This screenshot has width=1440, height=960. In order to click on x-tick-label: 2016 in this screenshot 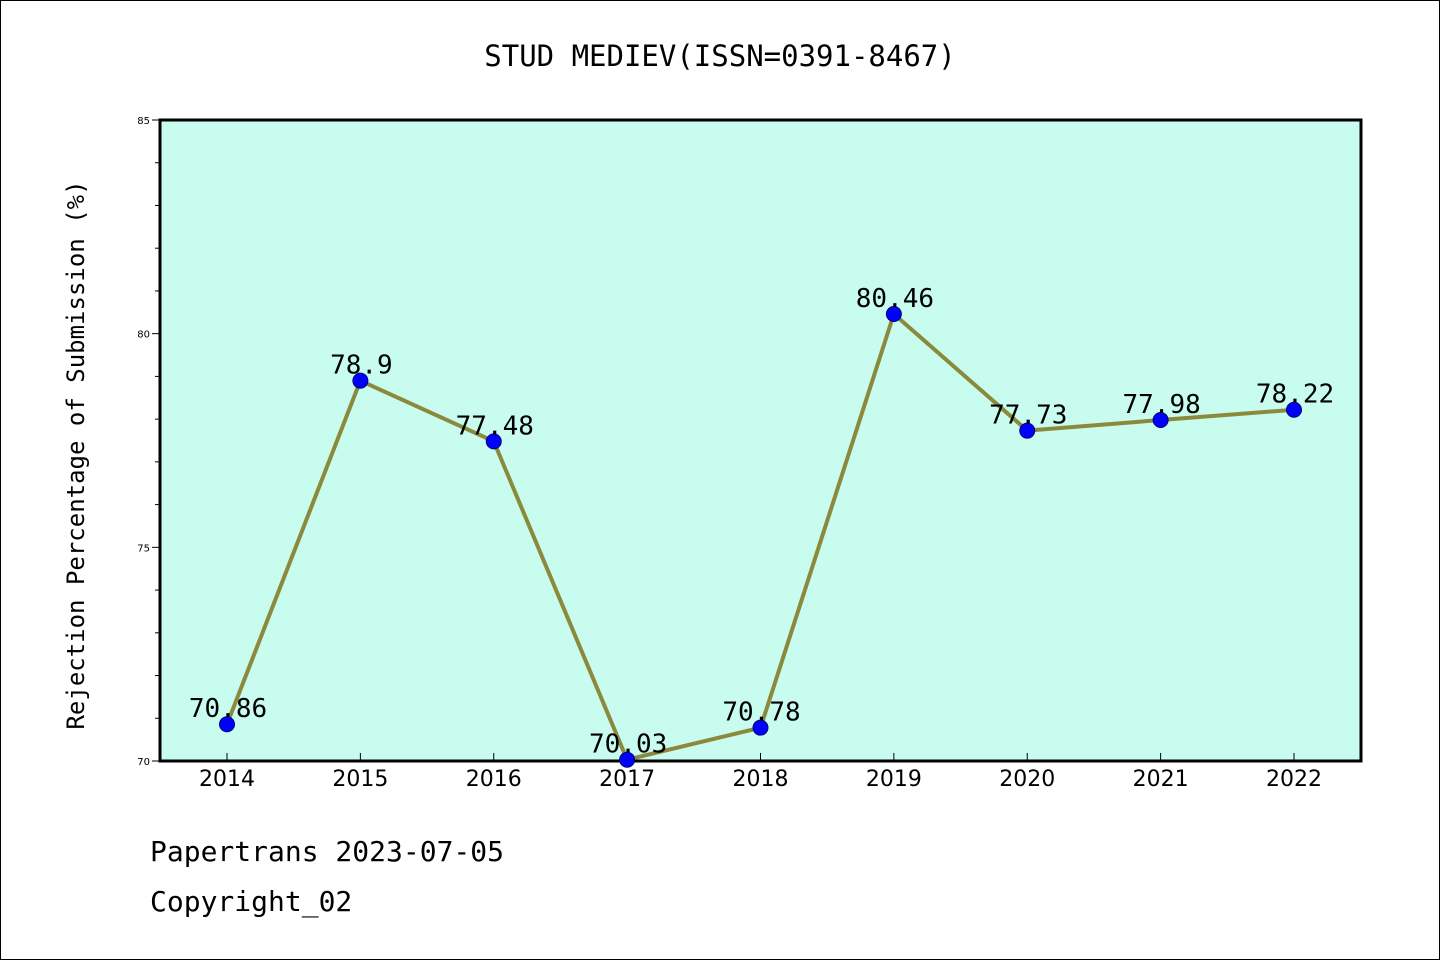, I will do `click(494, 779)`.